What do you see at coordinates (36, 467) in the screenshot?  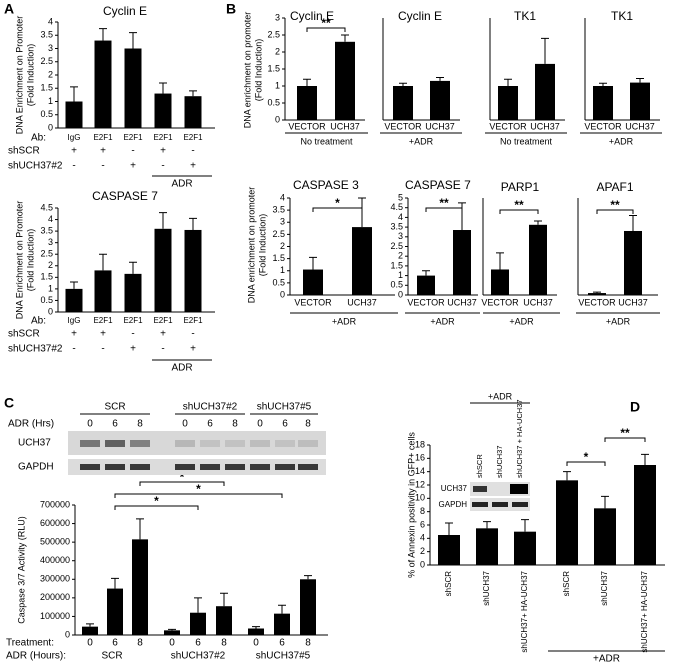 I see `blot-row-label: GAPDH` at bounding box center [36, 467].